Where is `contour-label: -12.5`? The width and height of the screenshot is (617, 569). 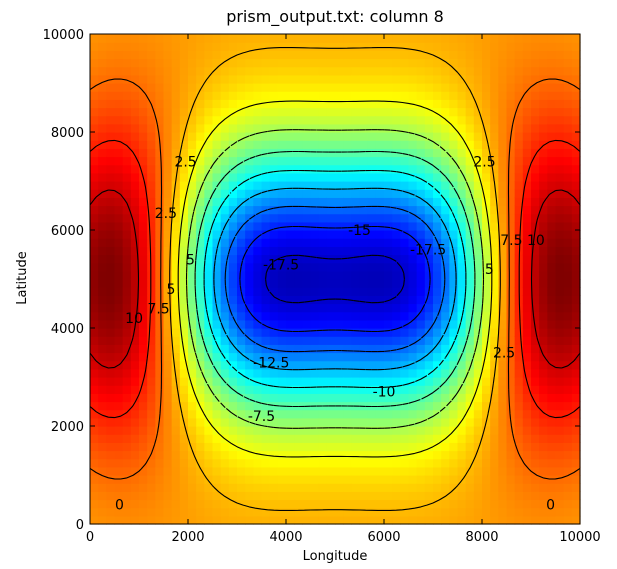 contour-label: -12.5 is located at coordinates (271, 363).